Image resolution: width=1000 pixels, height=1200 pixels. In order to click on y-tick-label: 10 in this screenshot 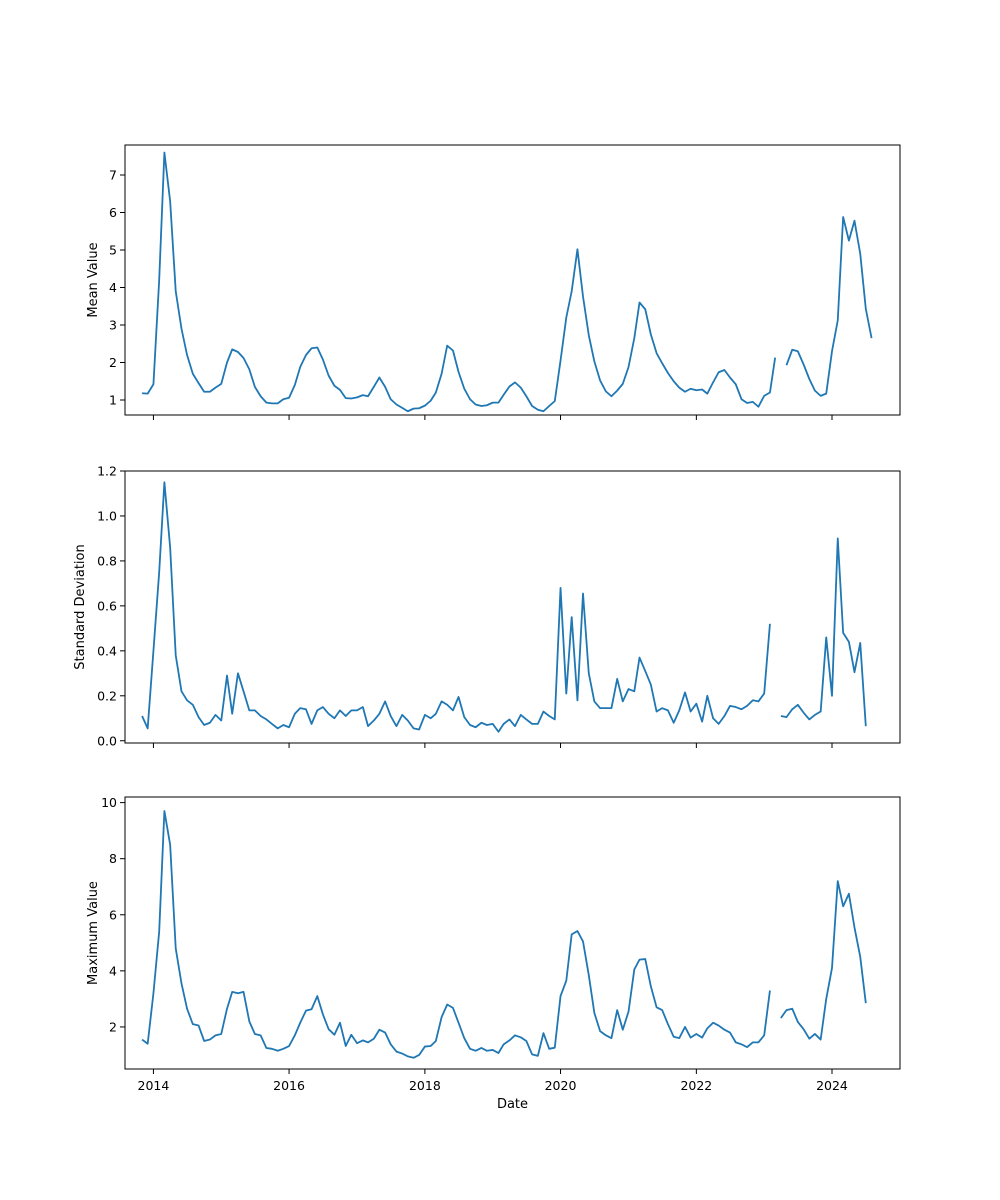, I will do `click(109, 802)`.